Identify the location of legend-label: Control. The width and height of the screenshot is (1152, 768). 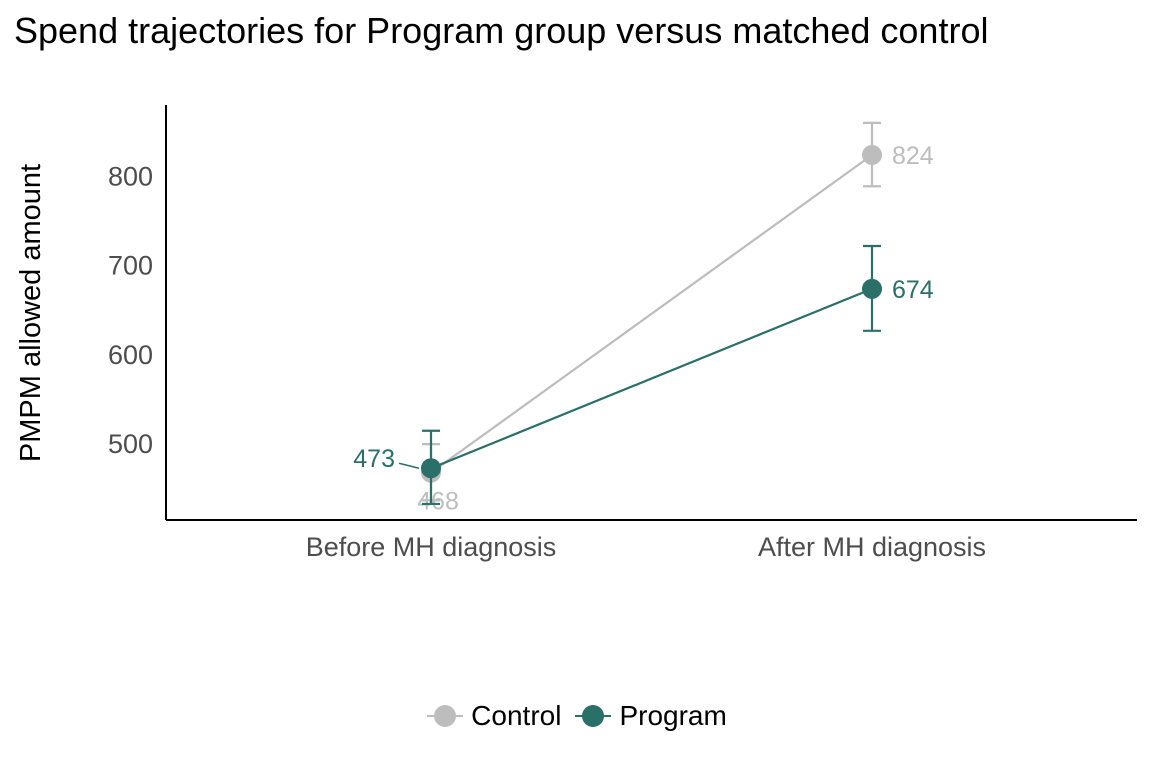
(516, 715).